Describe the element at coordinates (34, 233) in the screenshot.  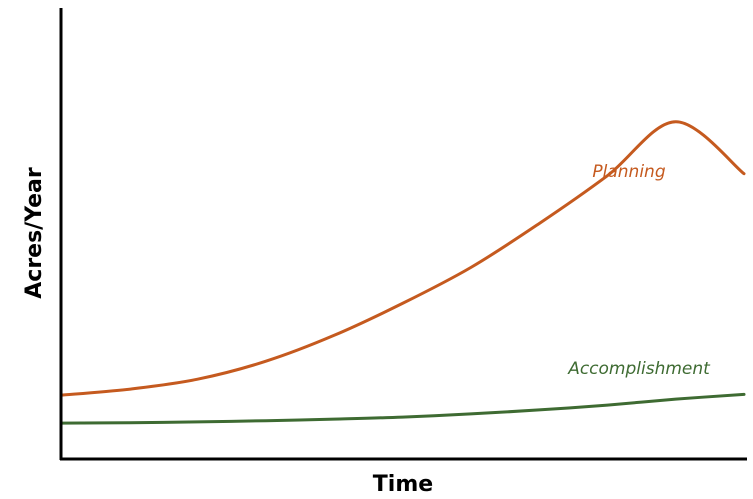
I see `y-axis-label: Acres/Year` at that location.